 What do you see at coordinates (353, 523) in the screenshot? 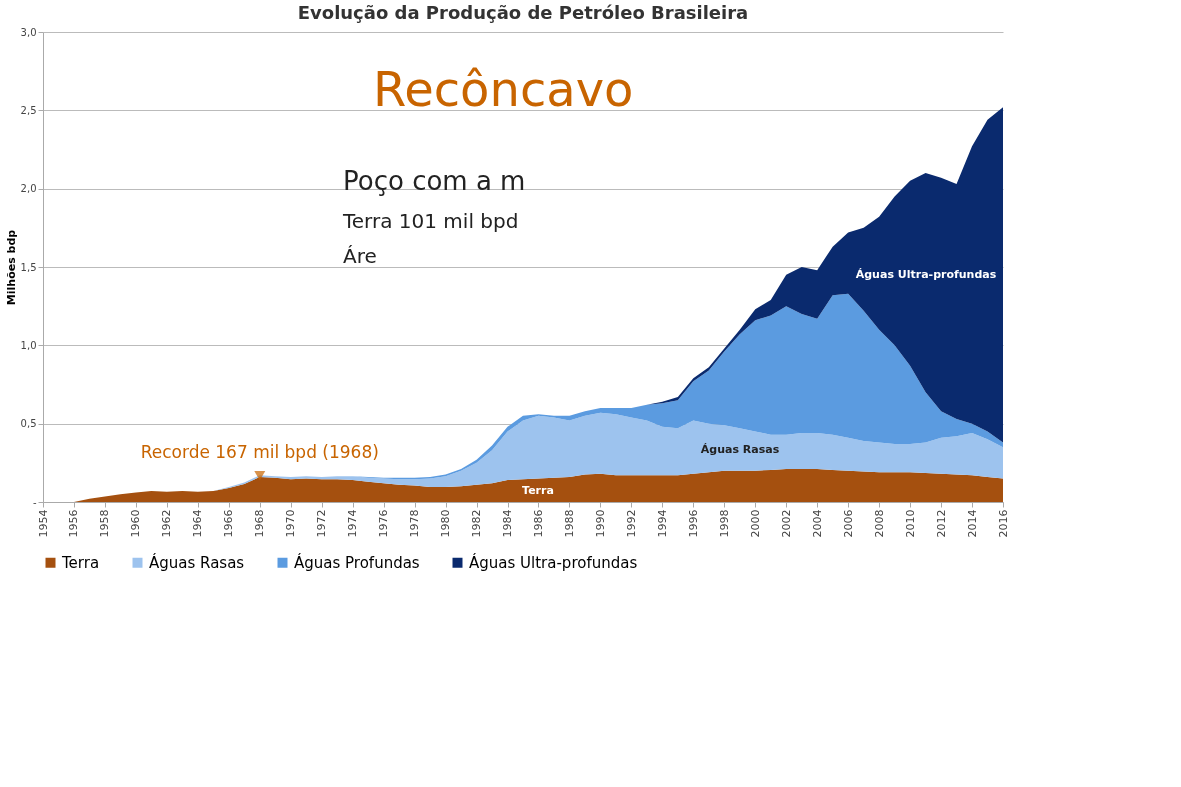
I see `x-tick-label: 1974` at bounding box center [353, 523].